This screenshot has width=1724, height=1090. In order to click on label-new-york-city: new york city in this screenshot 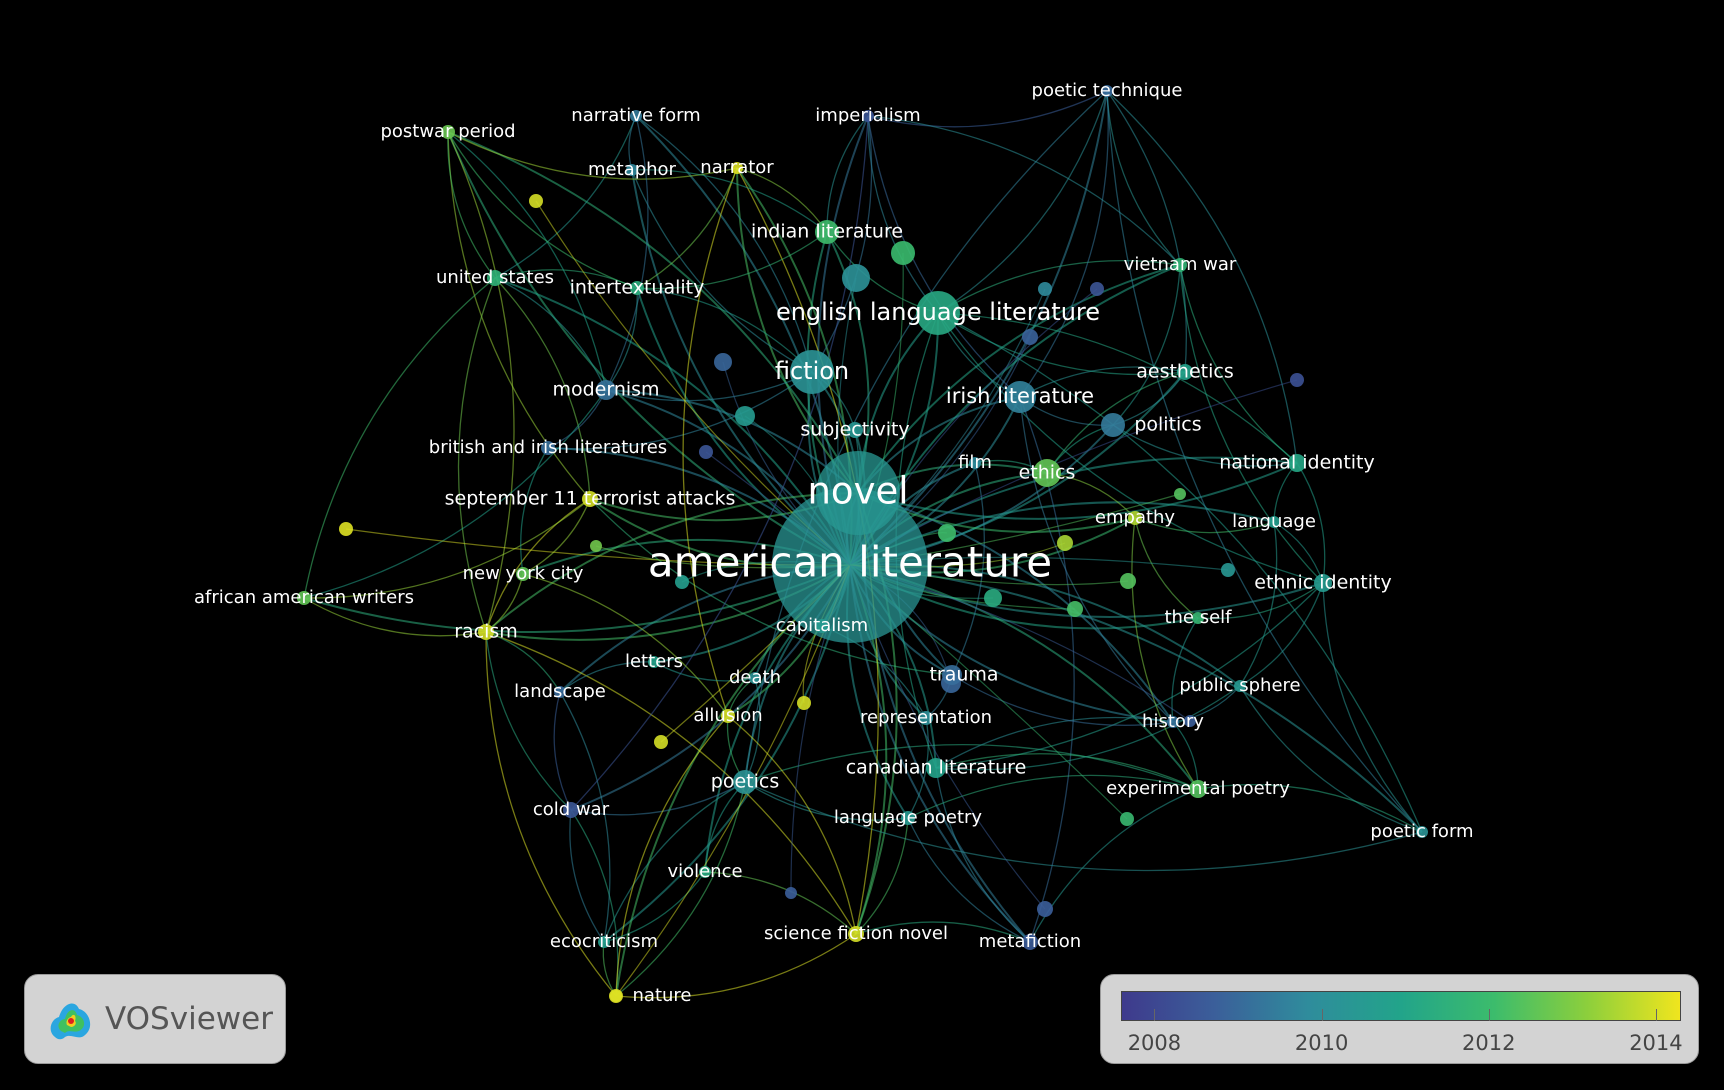, I will do `click(523, 573)`.